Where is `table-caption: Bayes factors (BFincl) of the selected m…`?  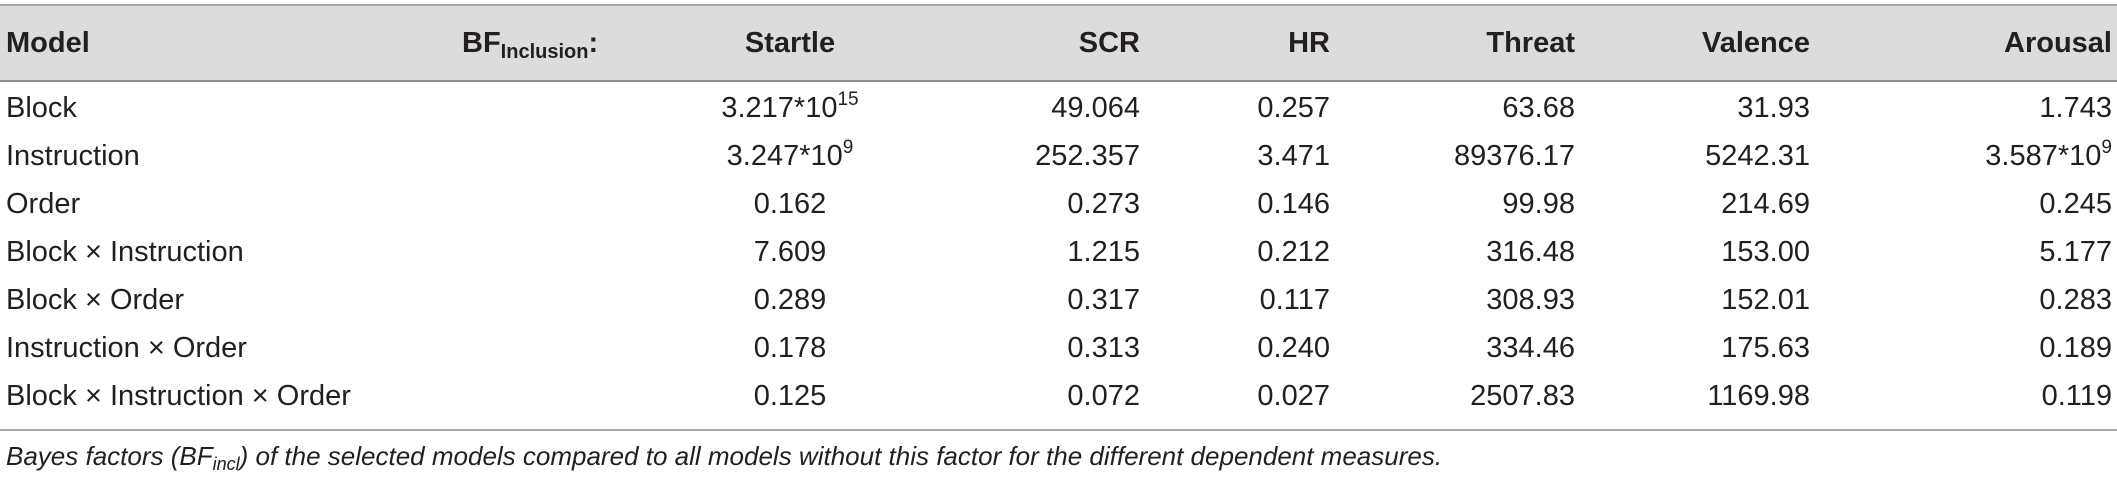 table-caption: Bayes factors (BFincl) of the selected m… is located at coordinates (724, 460).